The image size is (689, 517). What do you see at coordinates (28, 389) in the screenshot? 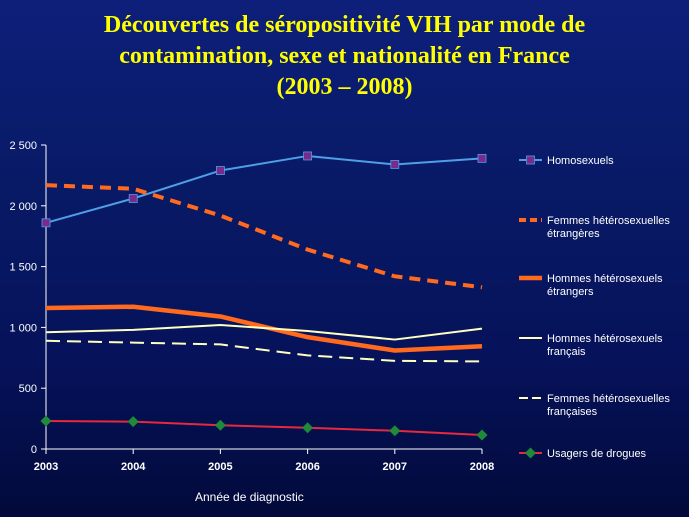
I see `y-tick-label: 500` at bounding box center [28, 389].